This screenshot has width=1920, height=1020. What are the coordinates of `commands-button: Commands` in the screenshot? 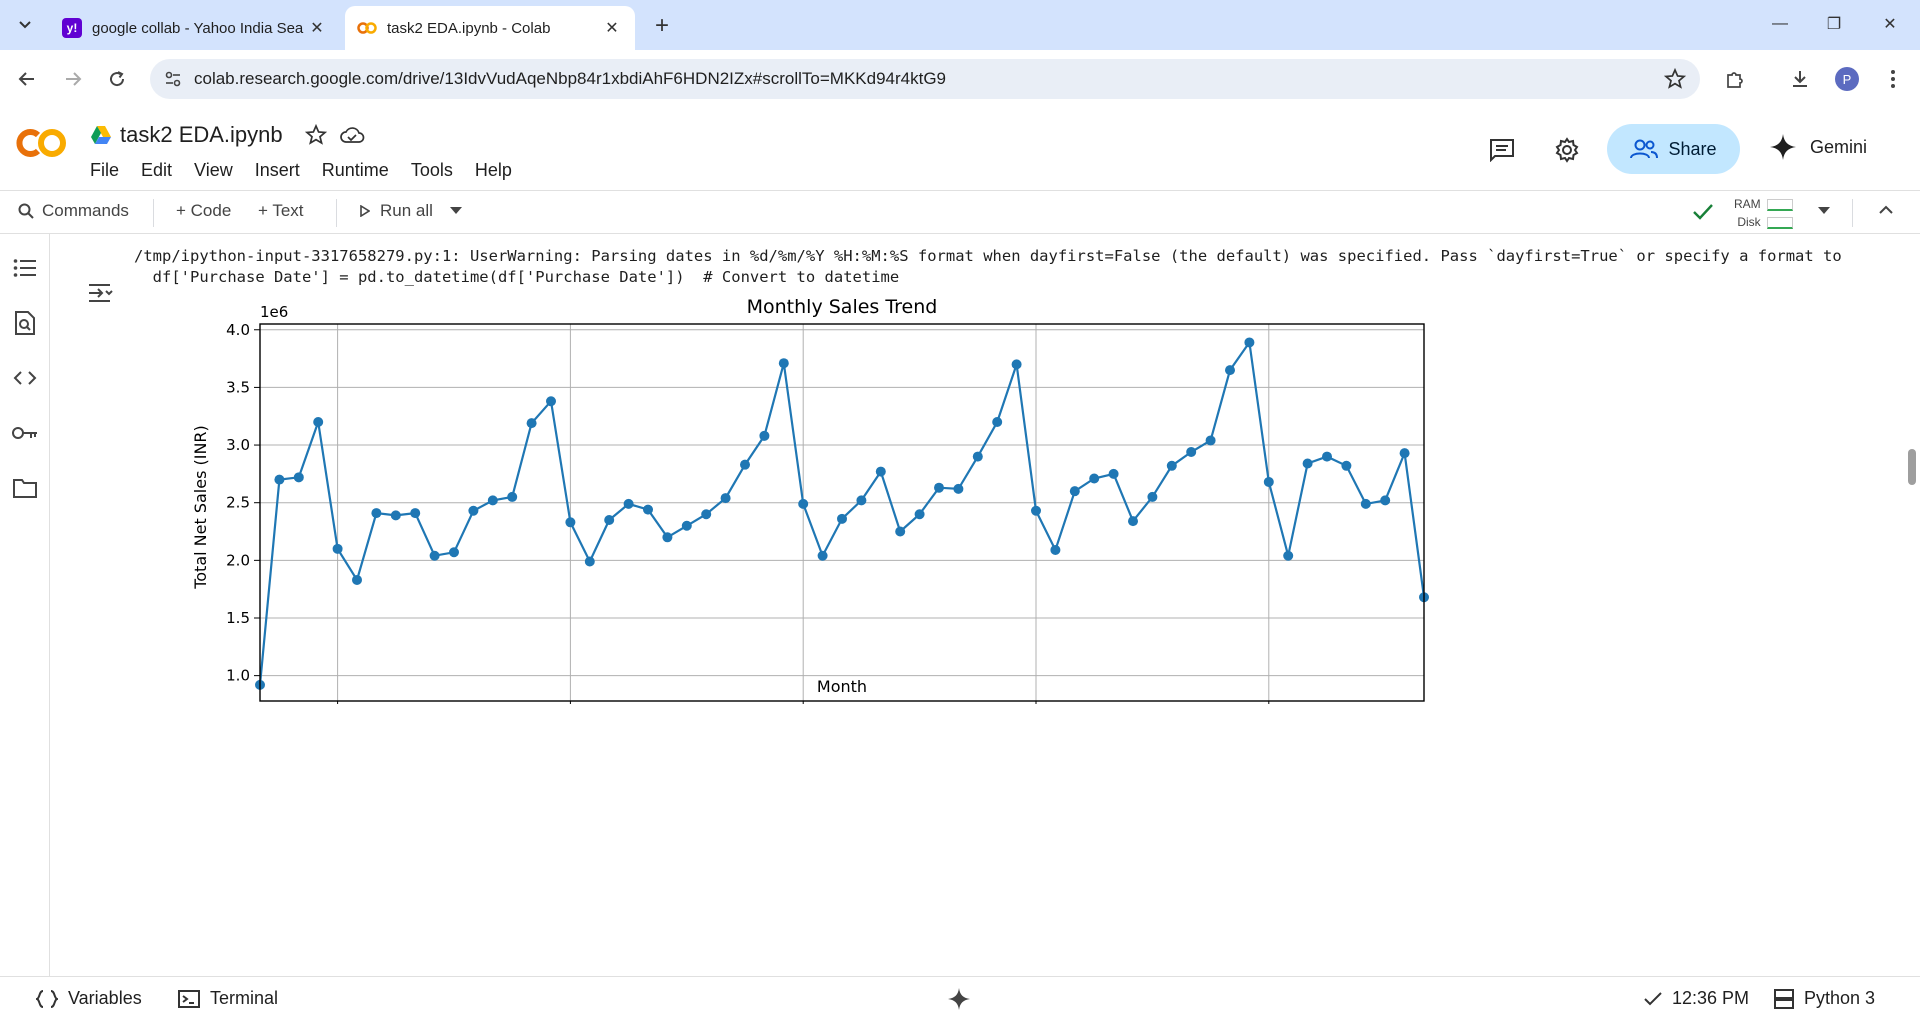 It's located at (73, 211).